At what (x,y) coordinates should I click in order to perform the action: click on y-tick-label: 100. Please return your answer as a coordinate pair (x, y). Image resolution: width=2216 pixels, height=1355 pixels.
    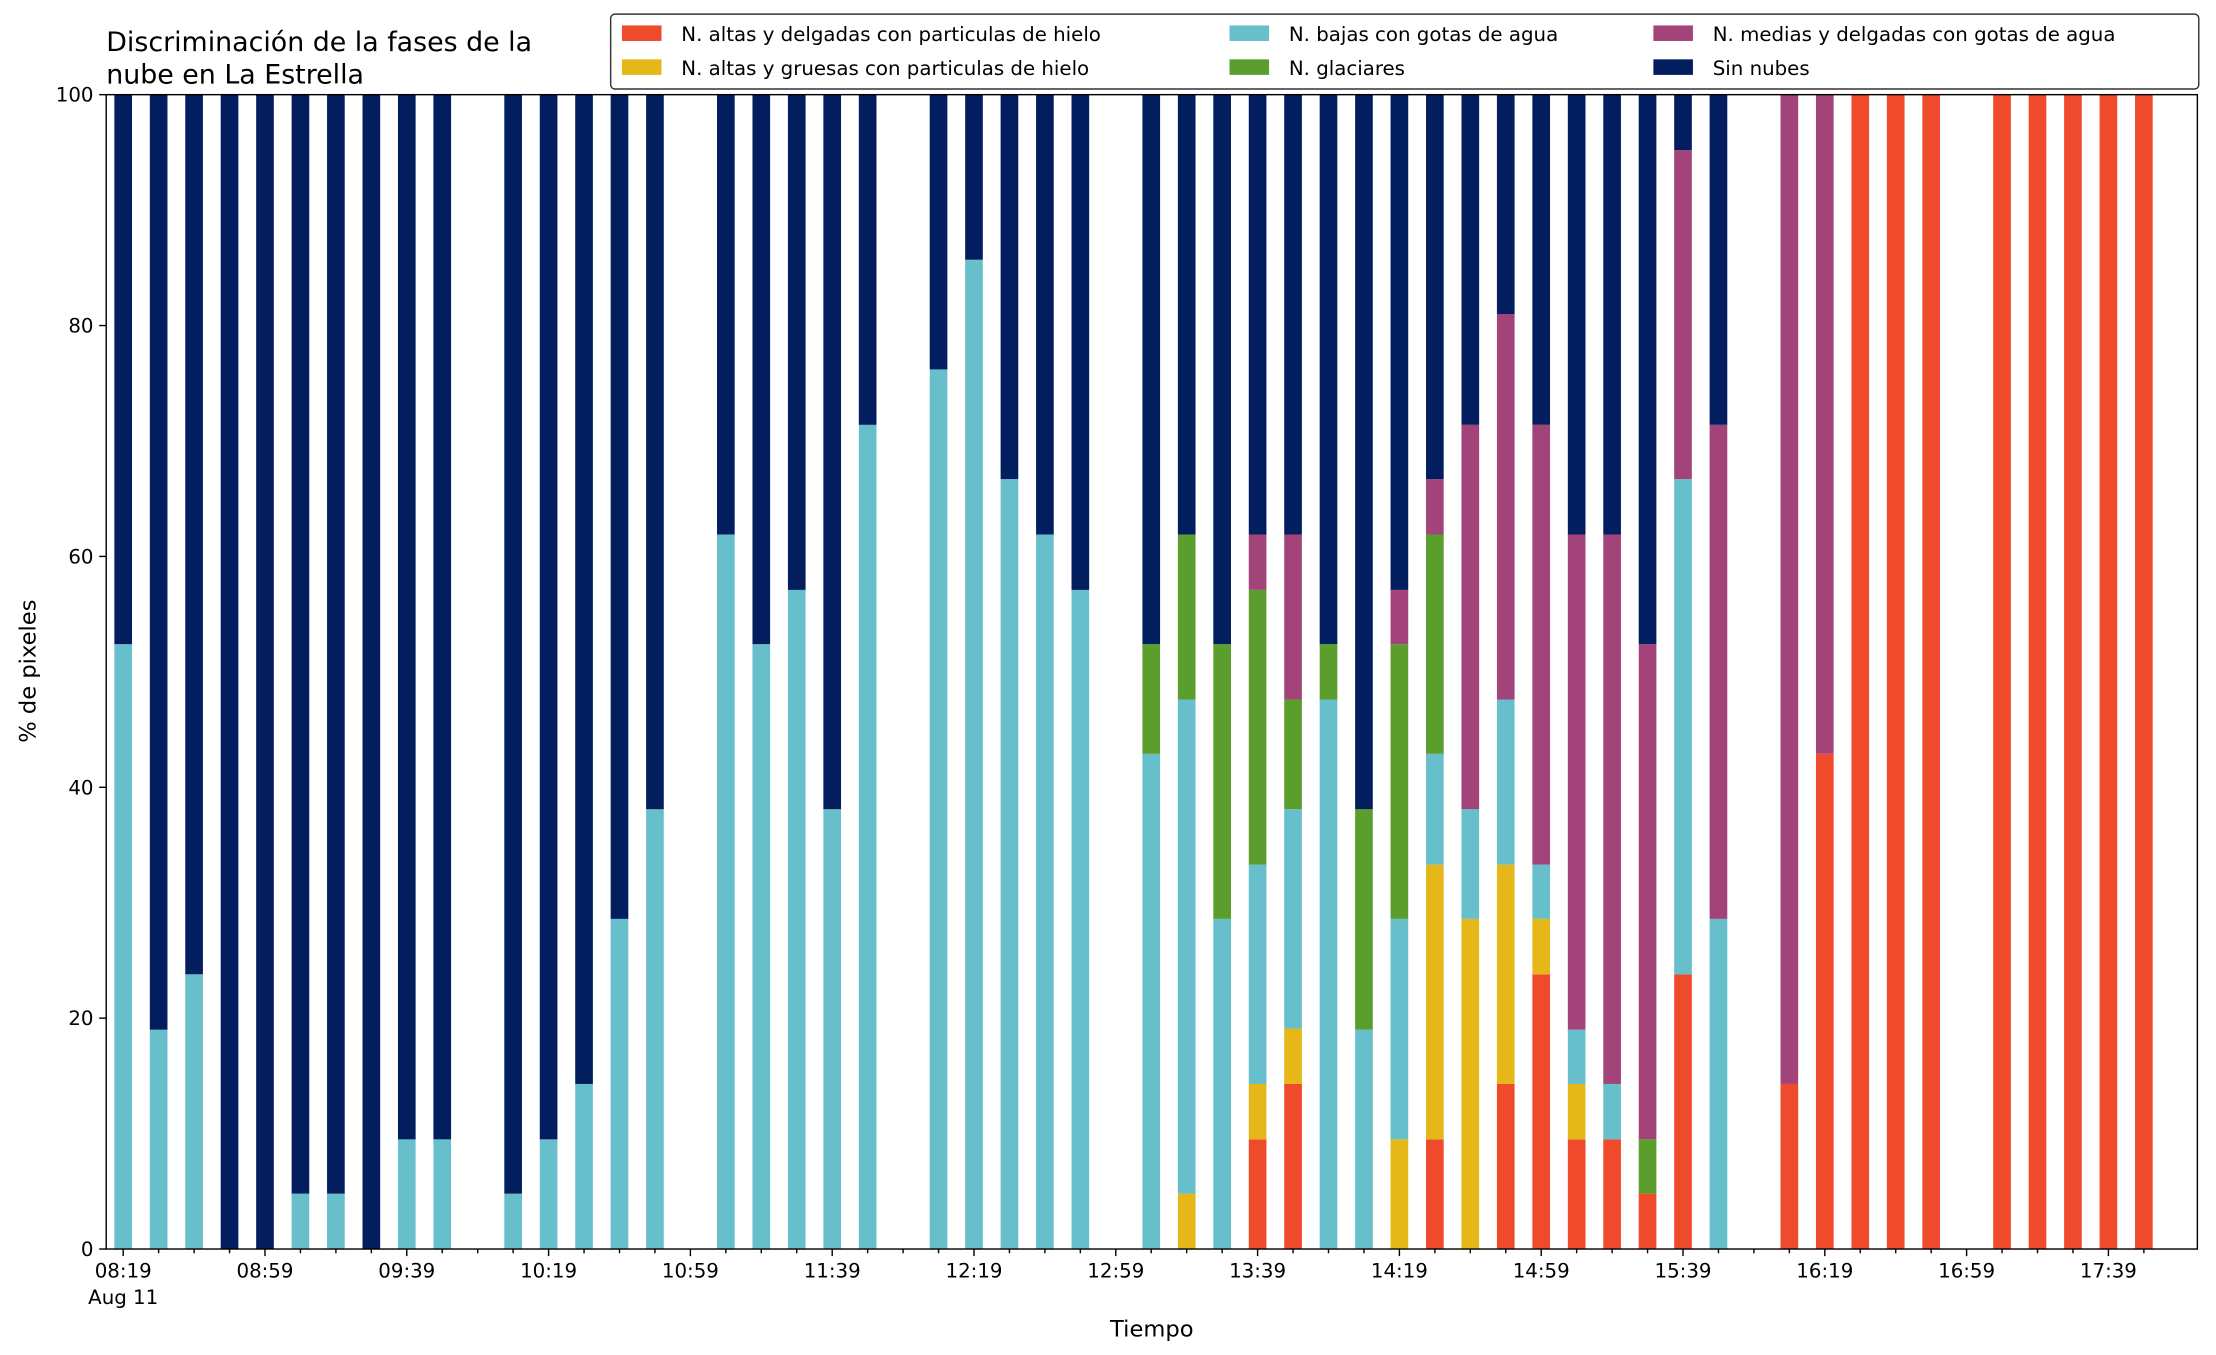
    Looking at the image, I should click on (75, 95).